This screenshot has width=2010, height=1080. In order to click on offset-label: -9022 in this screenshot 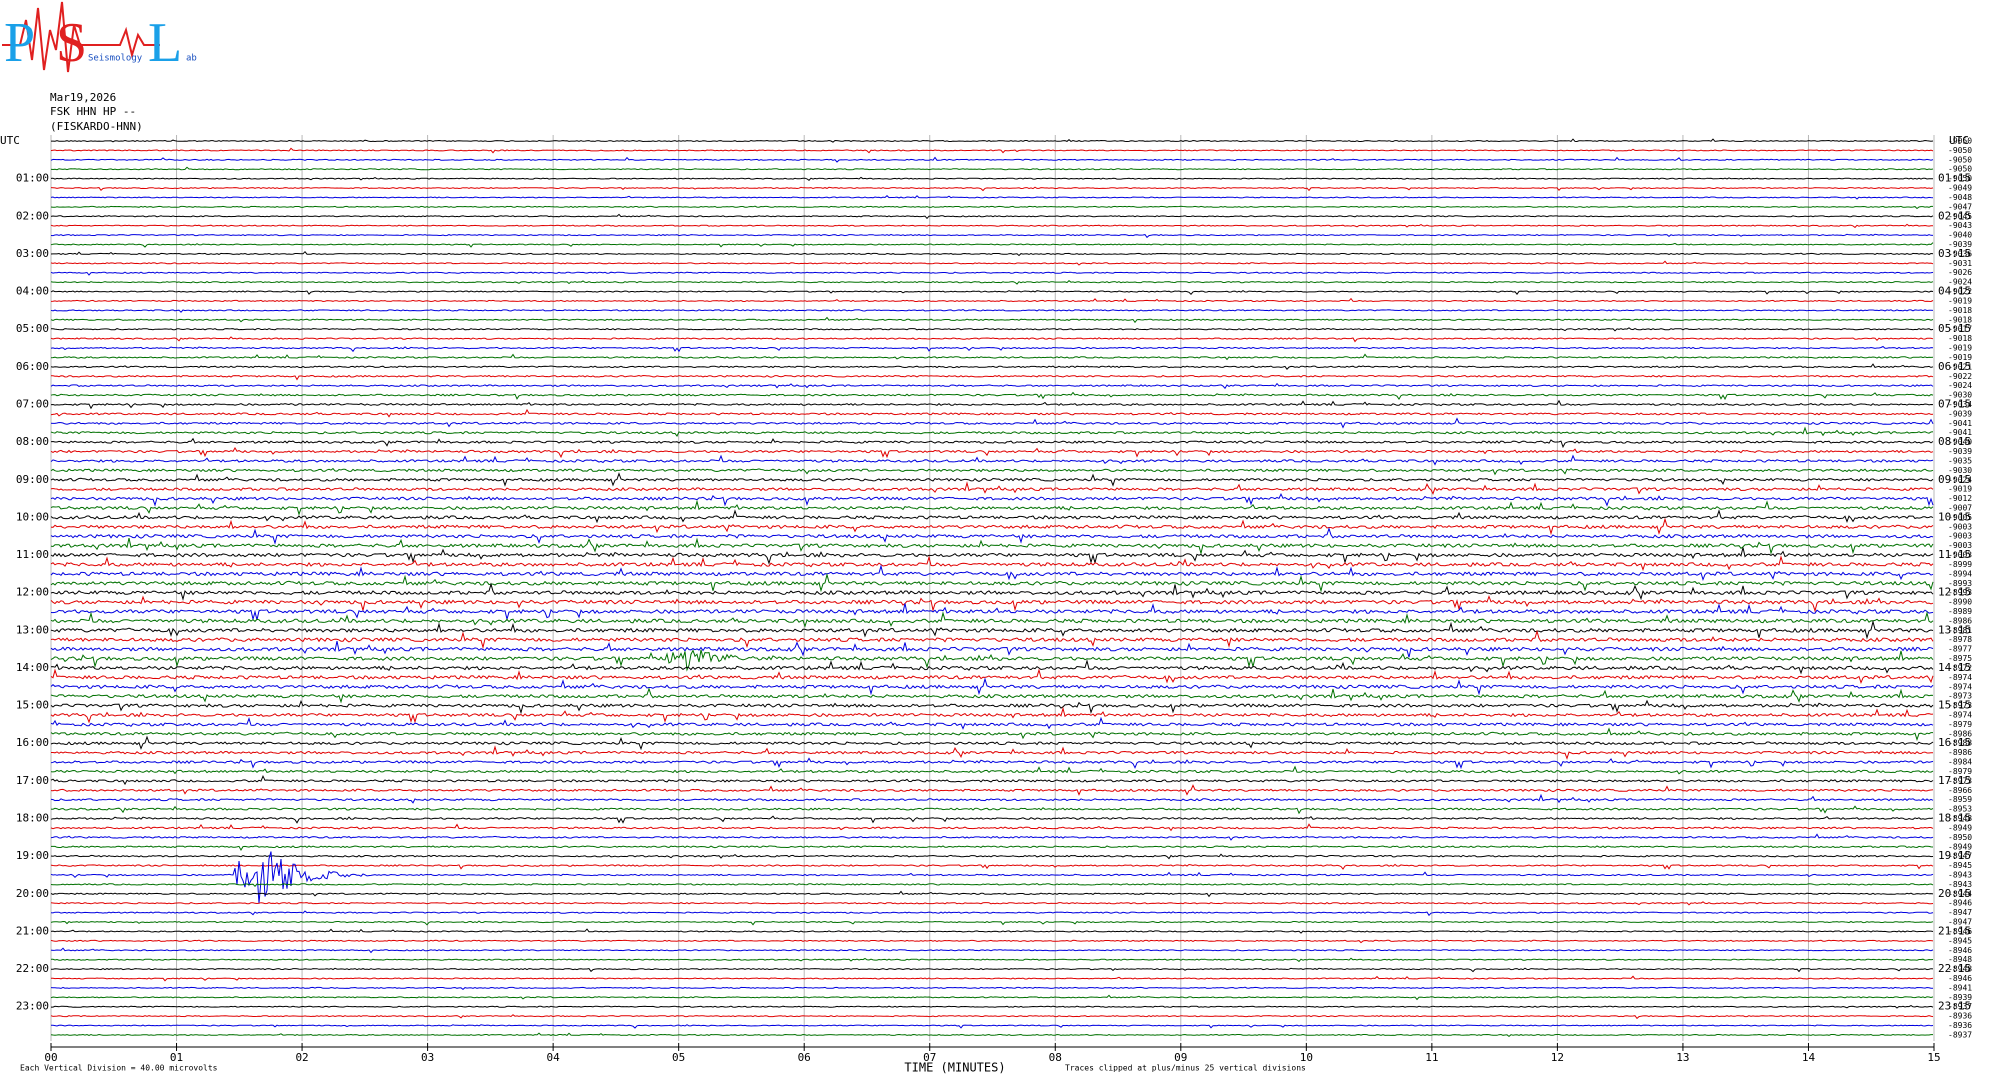, I will do `click(1960, 376)`.